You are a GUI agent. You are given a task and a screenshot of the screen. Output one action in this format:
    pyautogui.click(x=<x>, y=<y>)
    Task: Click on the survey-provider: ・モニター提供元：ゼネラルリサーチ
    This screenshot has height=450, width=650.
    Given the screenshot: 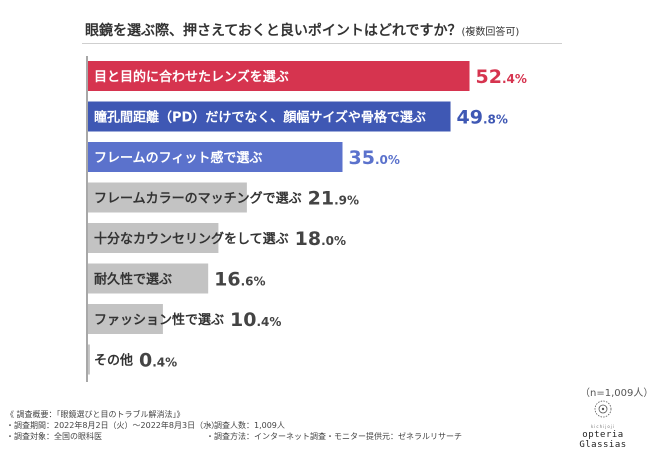 What is the action you would take?
    pyautogui.click(x=394, y=436)
    